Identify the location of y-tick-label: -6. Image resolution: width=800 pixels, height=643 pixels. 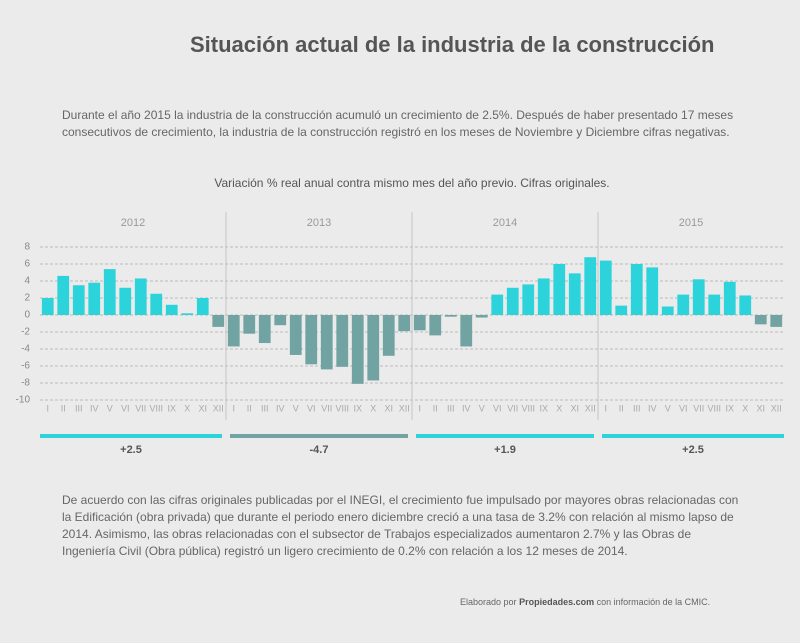
(25, 366).